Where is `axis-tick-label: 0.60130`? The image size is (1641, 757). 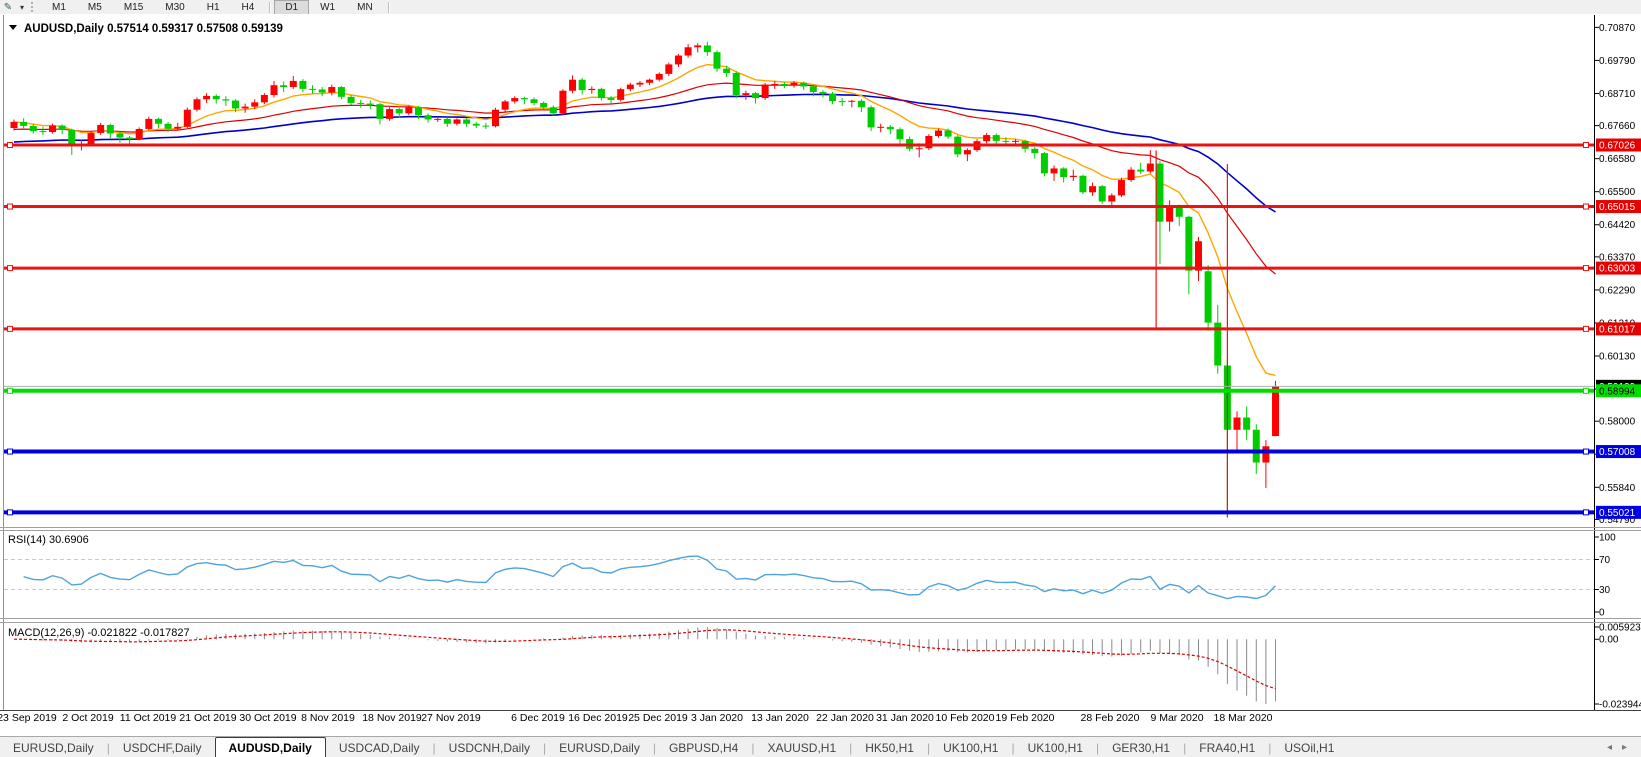 axis-tick-label: 0.60130 is located at coordinates (1617, 357).